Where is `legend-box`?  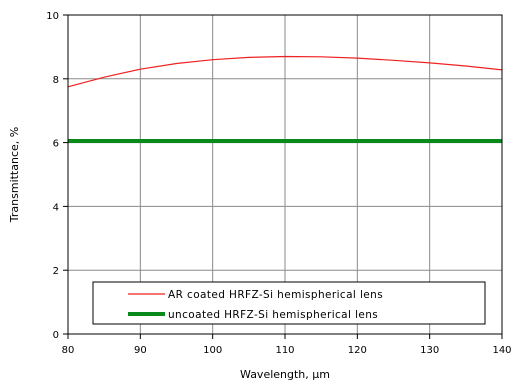 legend-box is located at coordinates (289, 303).